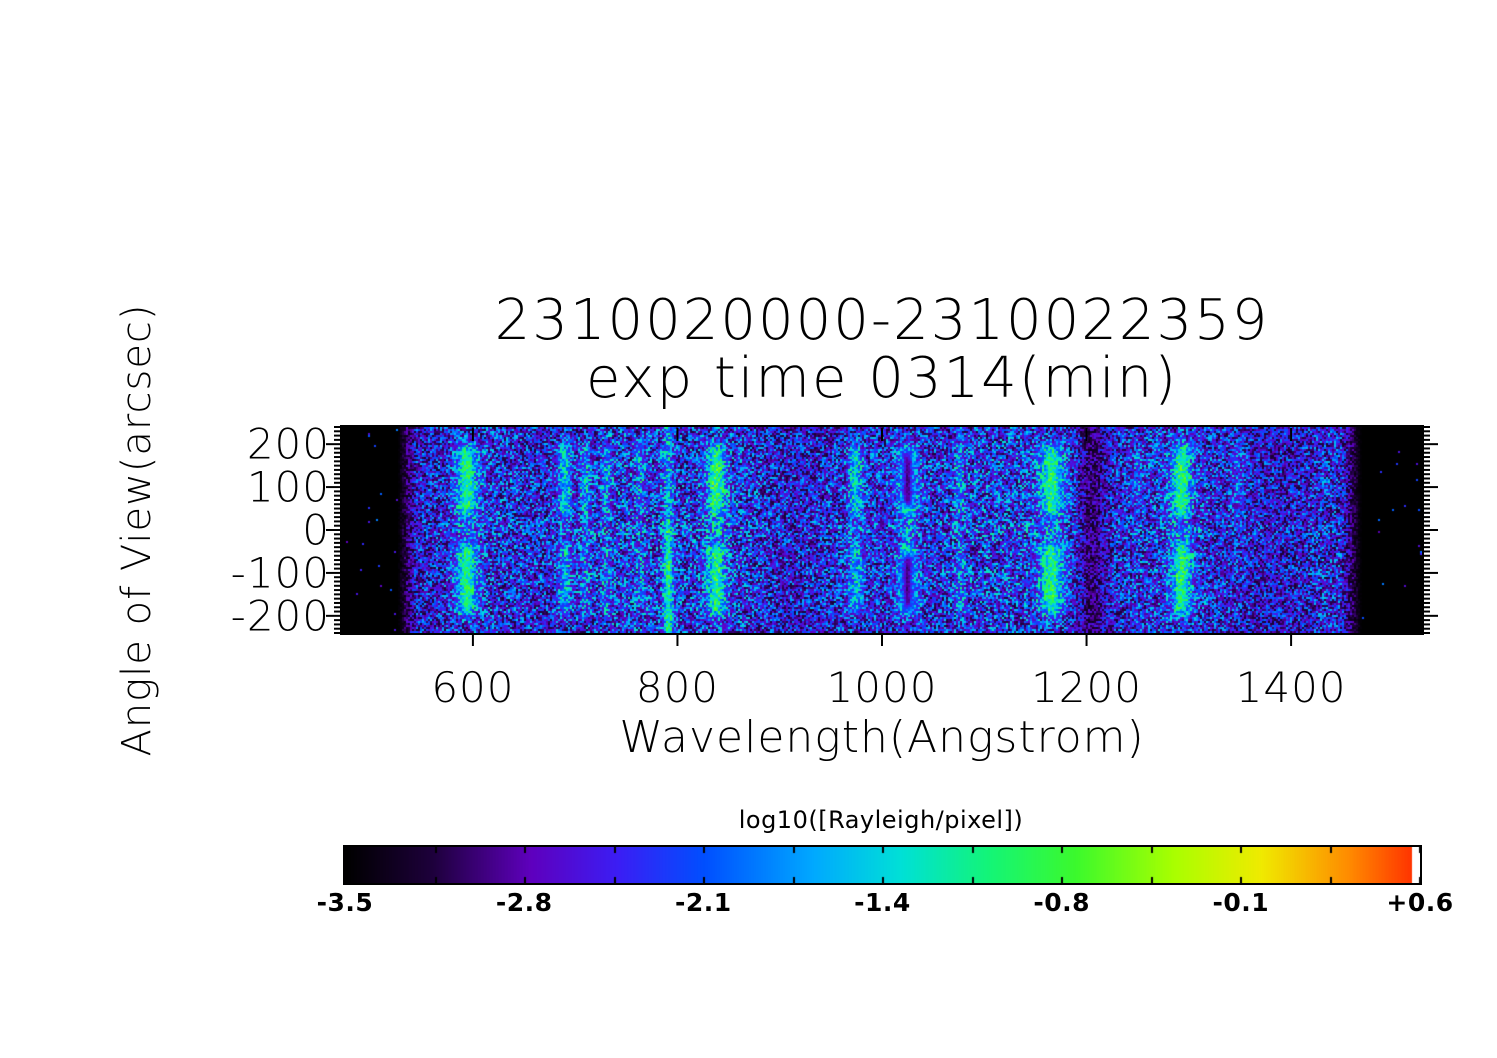 Image resolution: width=1497 pixels, height=1058 pixels. I want to click on colorbar-tick-label: -1.4, so click(882, 902).